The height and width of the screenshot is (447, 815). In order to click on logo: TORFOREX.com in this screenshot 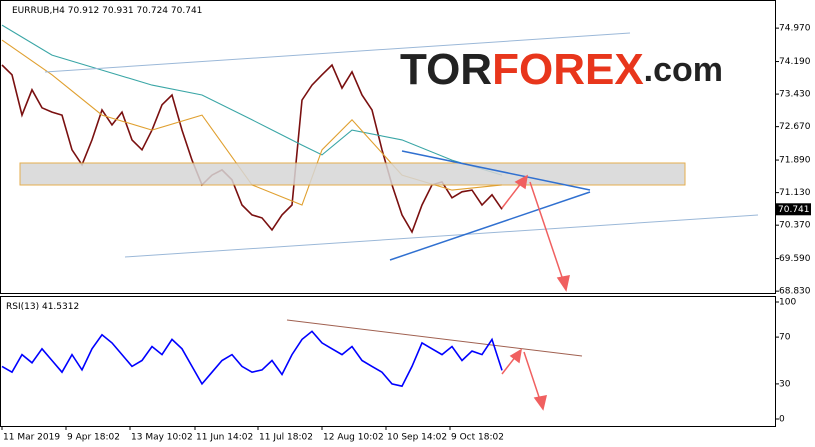, I will do `click(561, 69)`.